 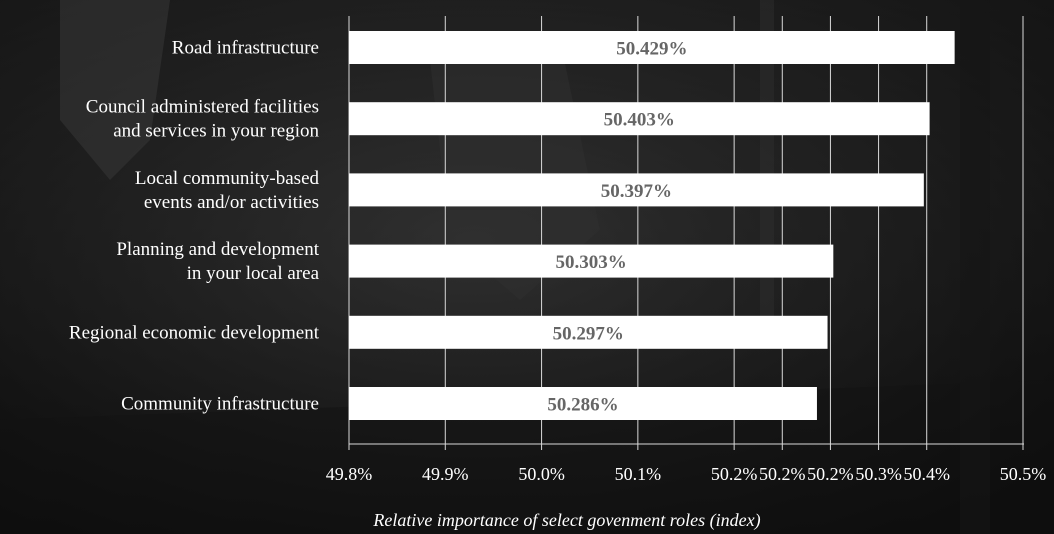 I want to click on data-label: 50.403%, so click(x=639, y=120).